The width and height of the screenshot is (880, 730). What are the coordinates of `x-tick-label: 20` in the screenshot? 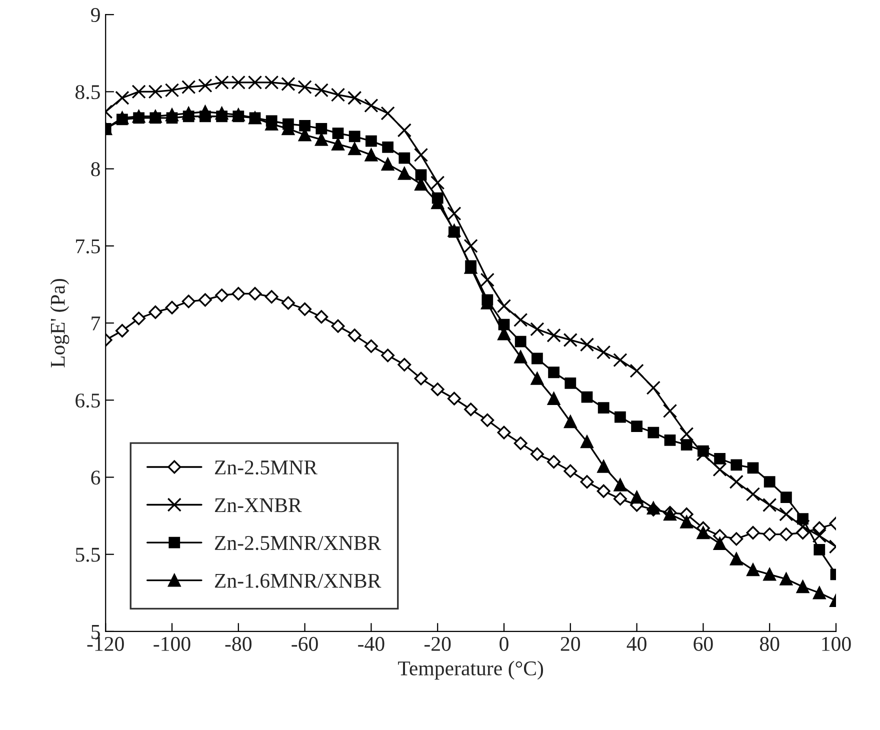 It's located at (570, 643).